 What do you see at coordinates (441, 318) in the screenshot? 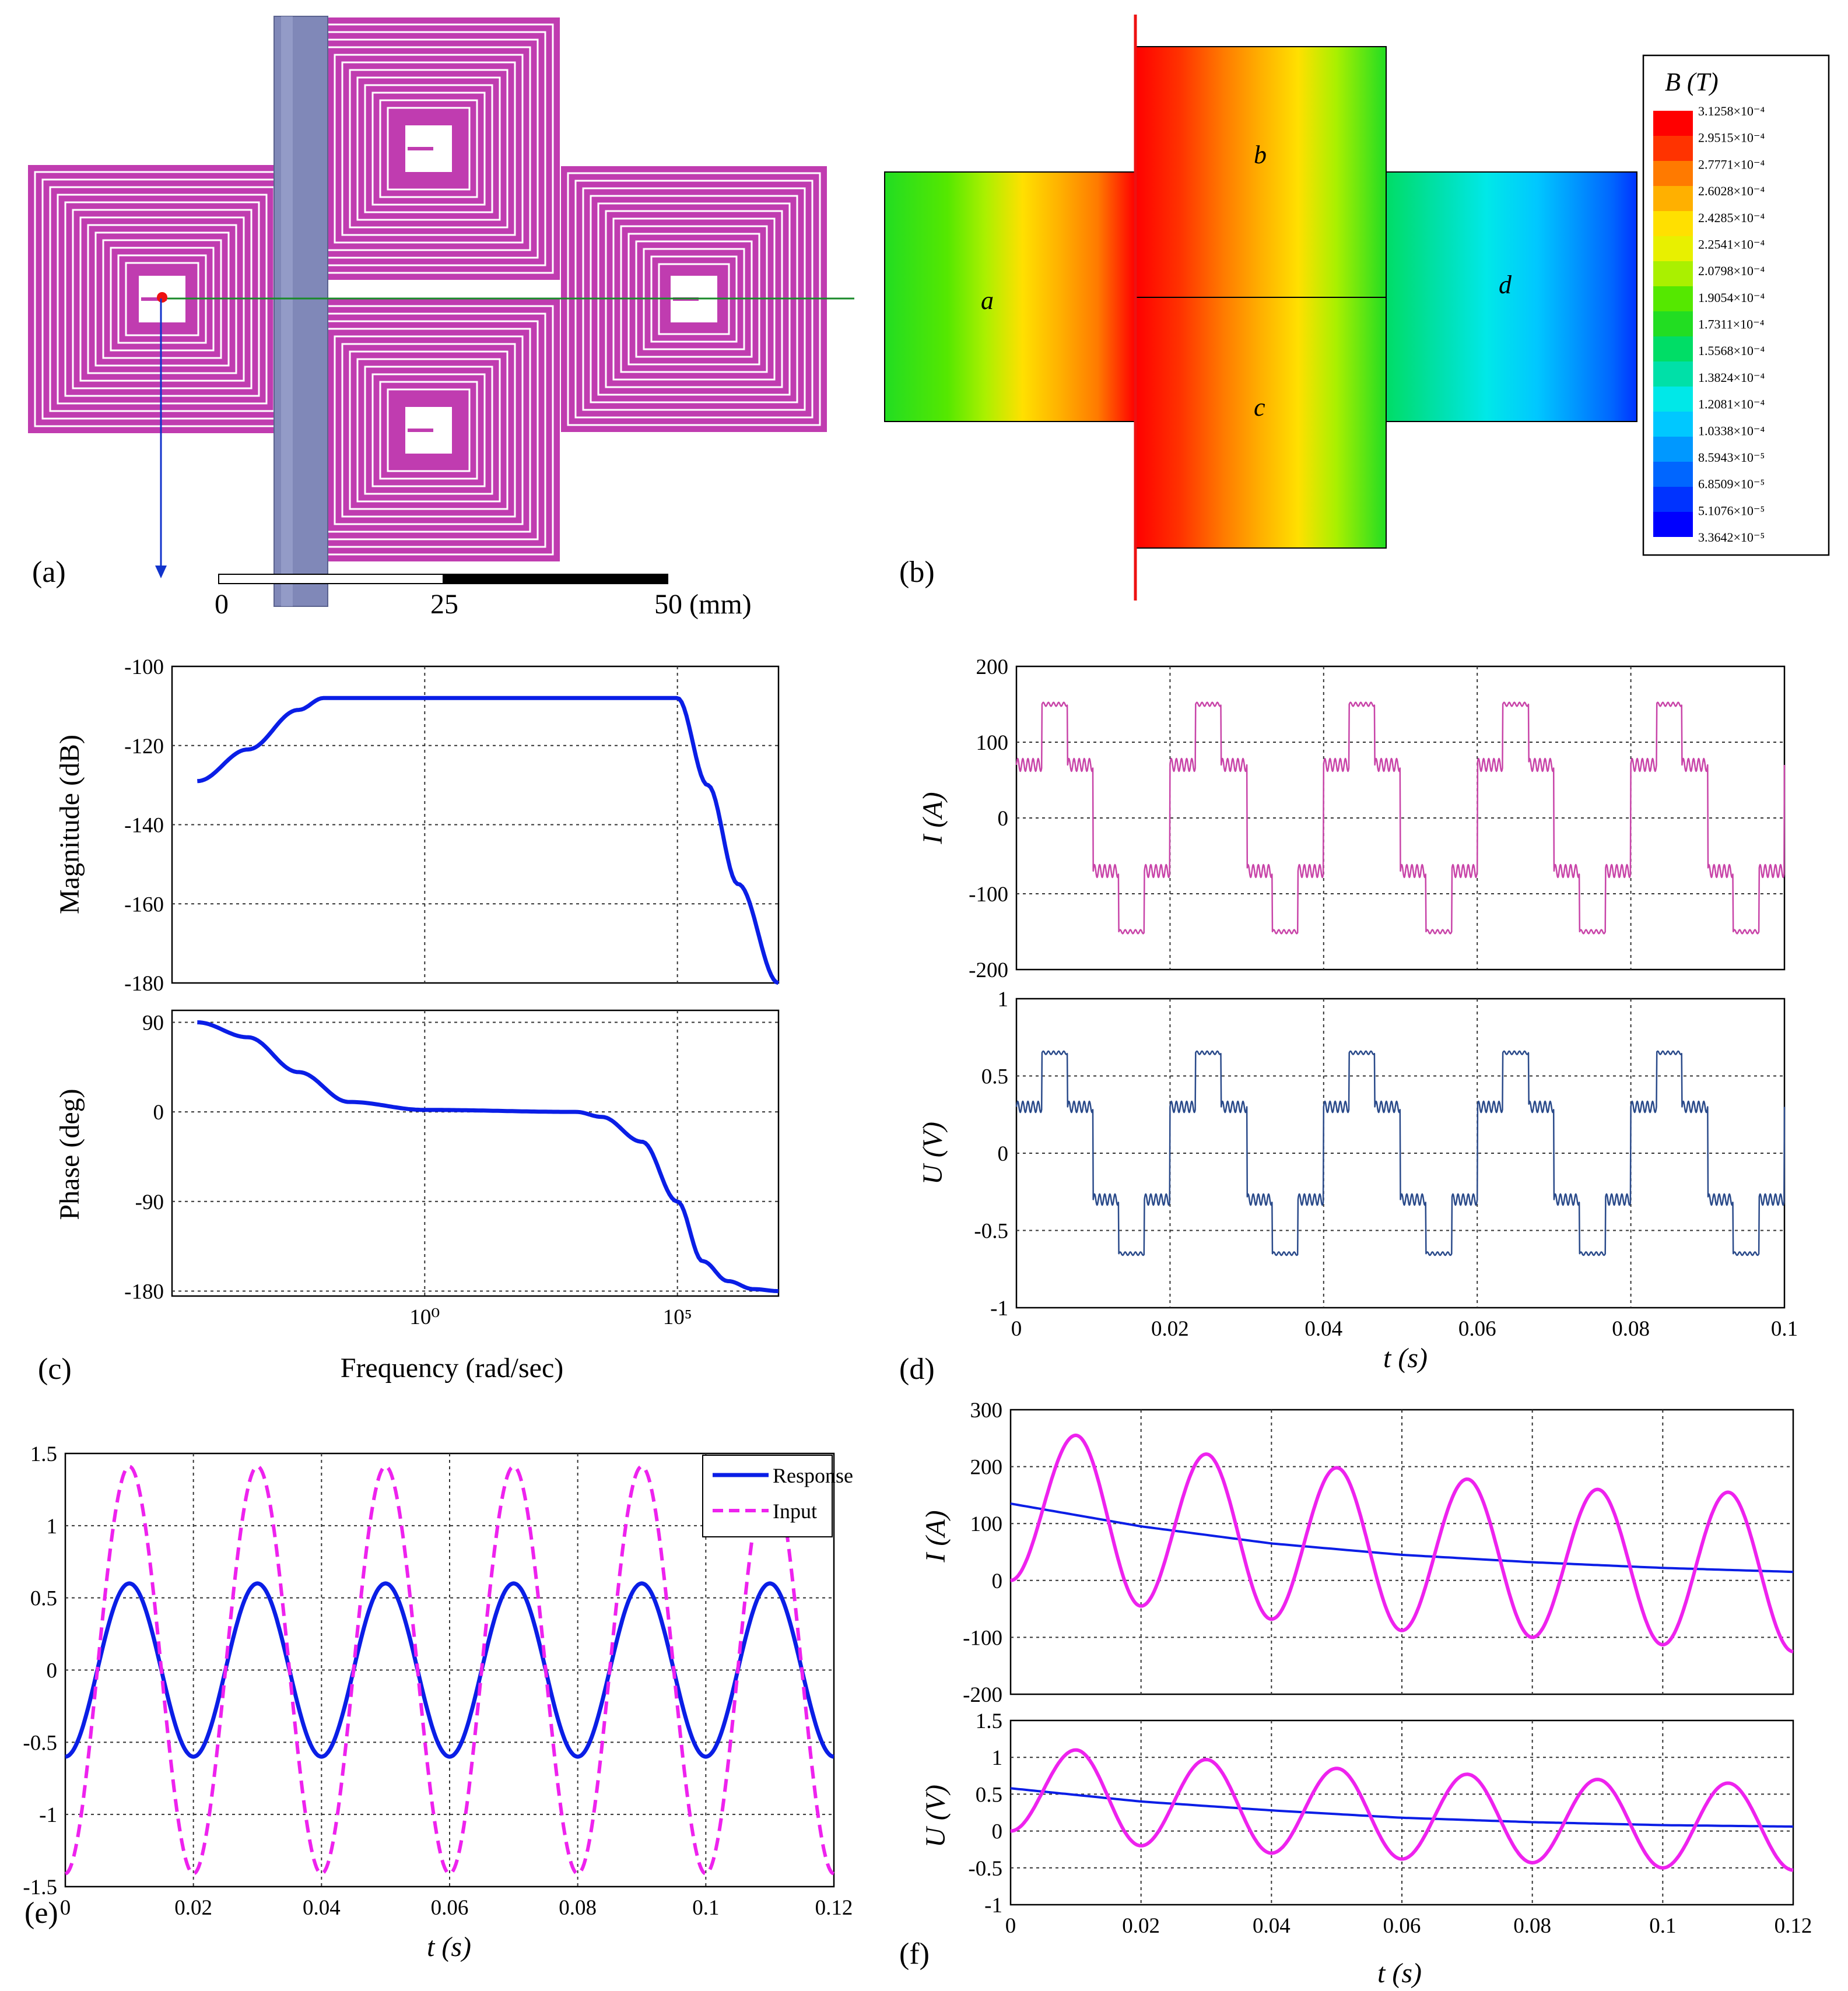
I see `panel-a-coil-layout: 0 25 50 (mm) (a)` at bounding box center [441, 318].